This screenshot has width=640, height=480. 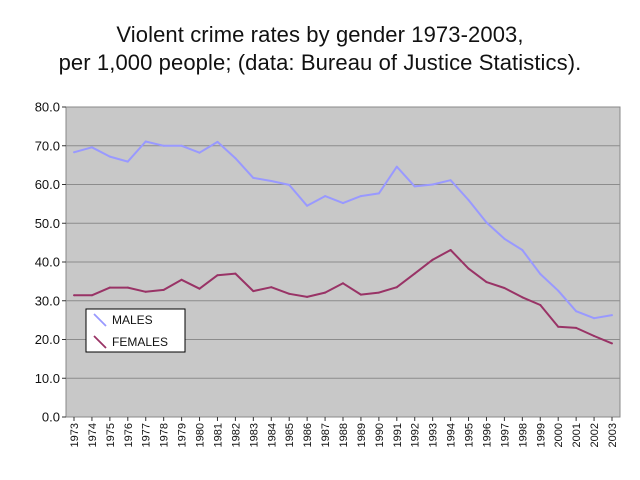 I want to click on x-tick-label: 1980, so click(x=201, y=435).